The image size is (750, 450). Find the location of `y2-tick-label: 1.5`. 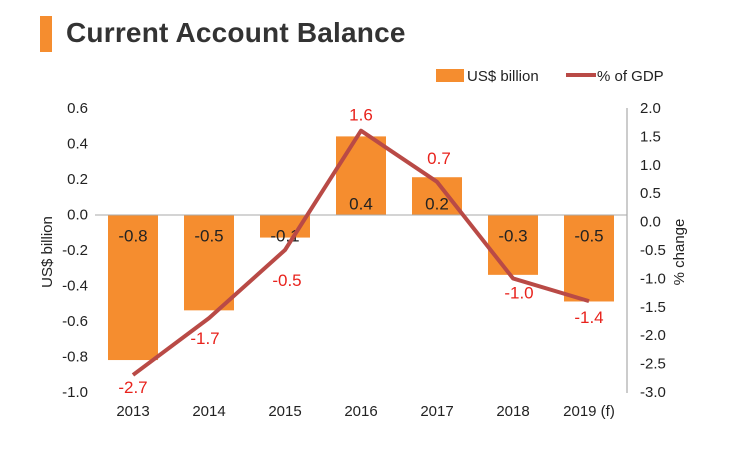

y2-tick-label: 1.5 is located at coordinates (650, 136).